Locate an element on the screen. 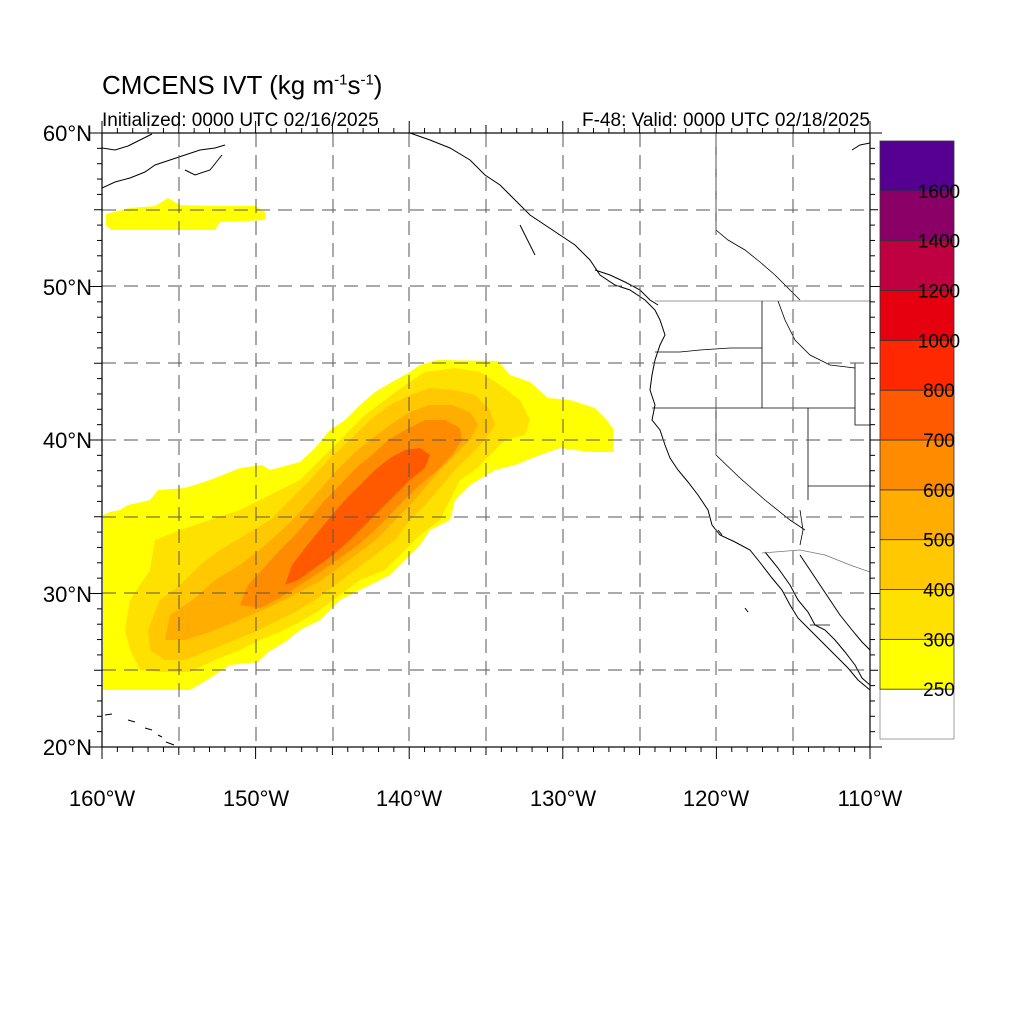 This screenshot has height=1024, width=1024. lat-label-20n: 20°N is located at coordinates (67, 747).